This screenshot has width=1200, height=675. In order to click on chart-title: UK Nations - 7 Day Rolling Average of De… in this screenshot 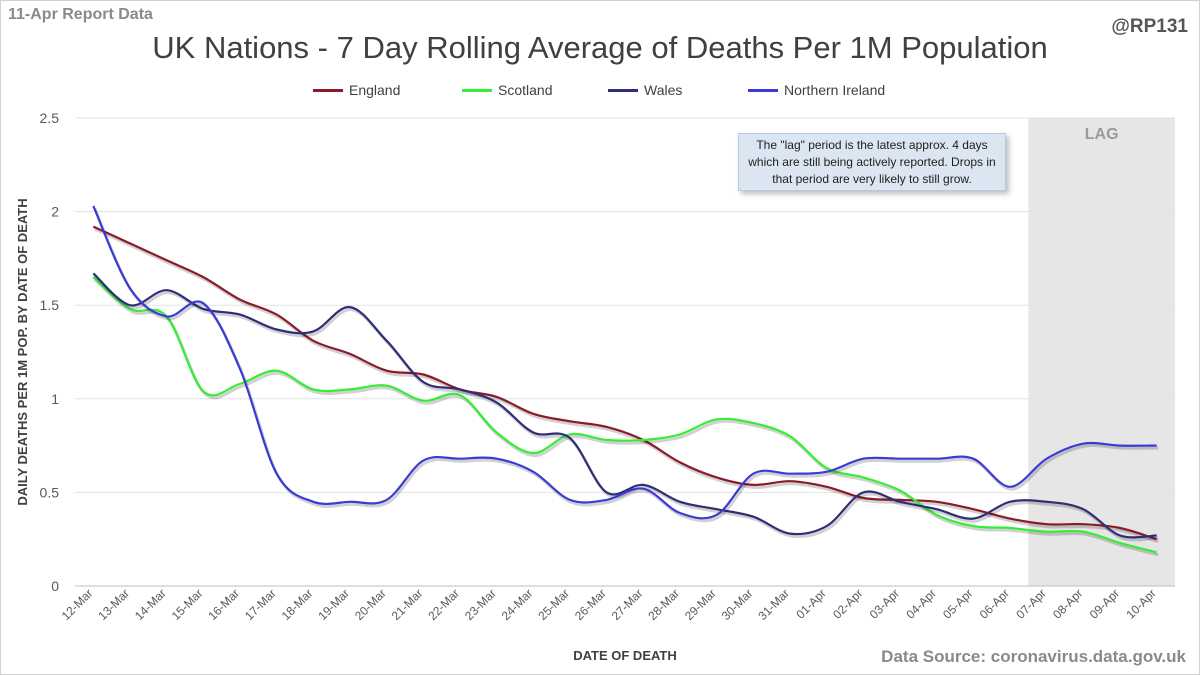, I will do `click(600, 47)`.